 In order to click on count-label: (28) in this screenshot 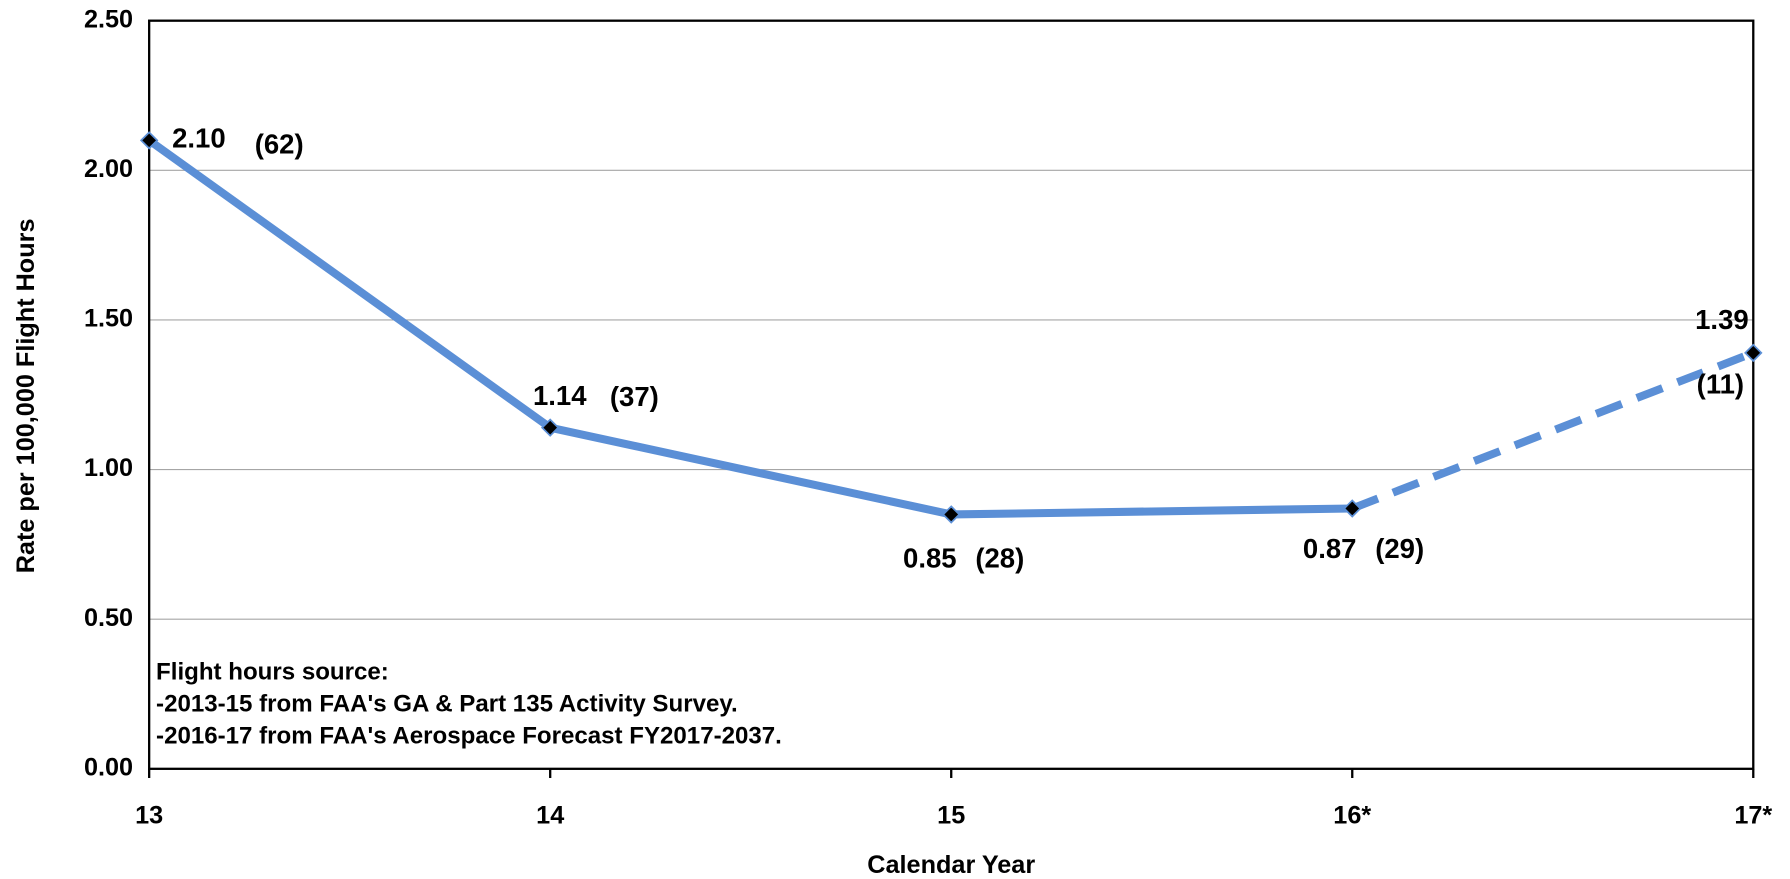, I will do `click(999, 558)`.